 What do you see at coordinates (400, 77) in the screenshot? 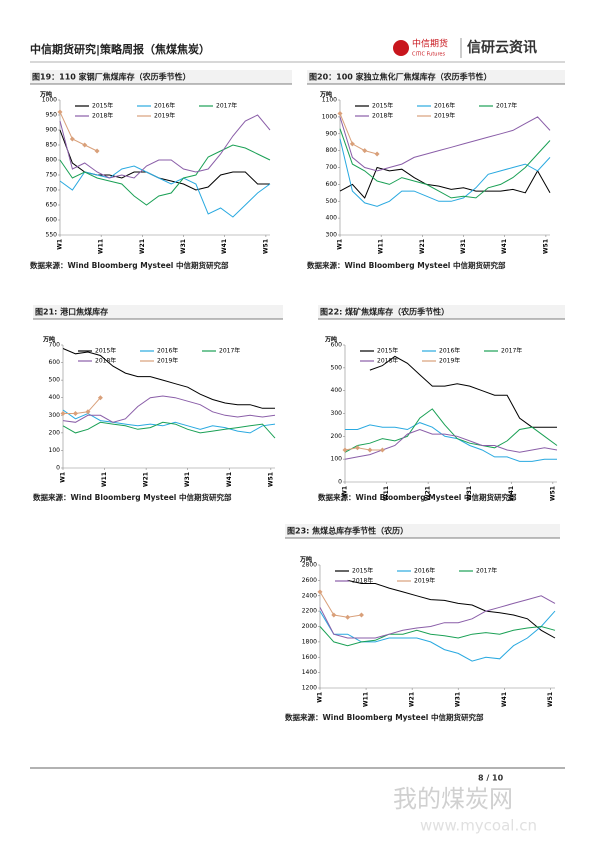
I see `chart-title: 图20：100 家独立焦化厂焦煤库存（农历季节性）` at bounding box center [400, 77].